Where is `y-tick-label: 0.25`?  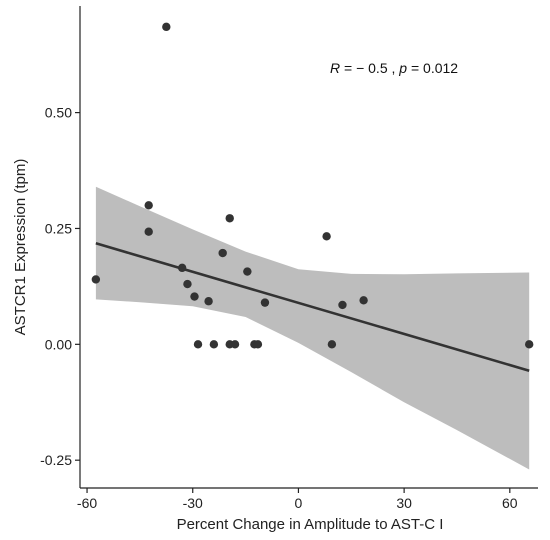
y-tick-label: 0.25 is located at coordinates (58, 228).